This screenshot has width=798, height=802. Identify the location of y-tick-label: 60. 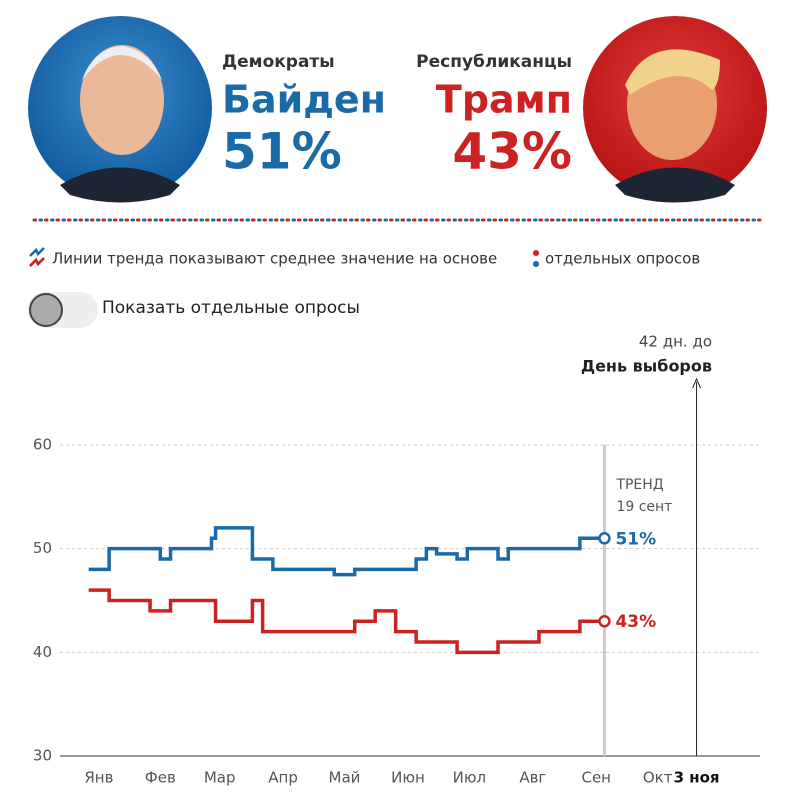
(42, 445).